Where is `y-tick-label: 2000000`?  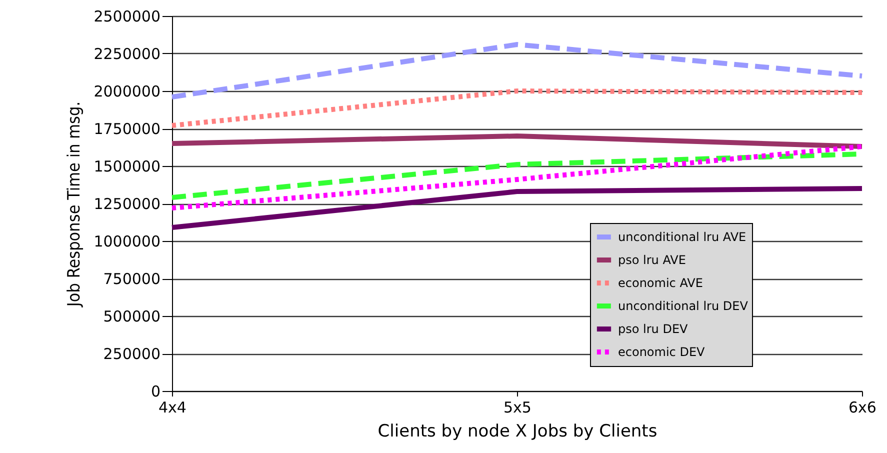
y-tick-label: 2000000 is located at coordinates (127, 91).